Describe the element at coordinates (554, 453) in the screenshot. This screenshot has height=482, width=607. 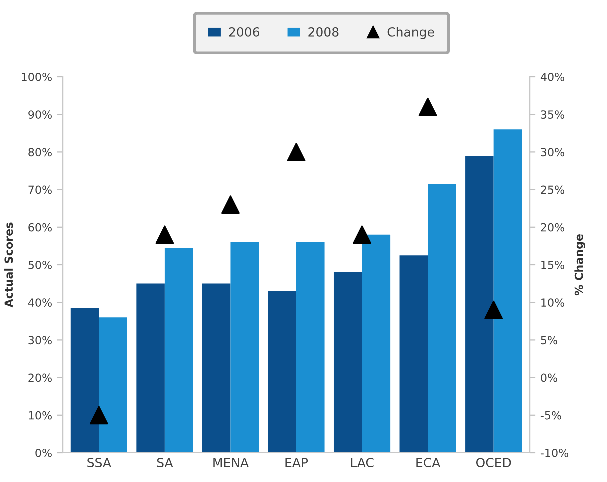
I see `y2-tick-label: -10%` at that location.